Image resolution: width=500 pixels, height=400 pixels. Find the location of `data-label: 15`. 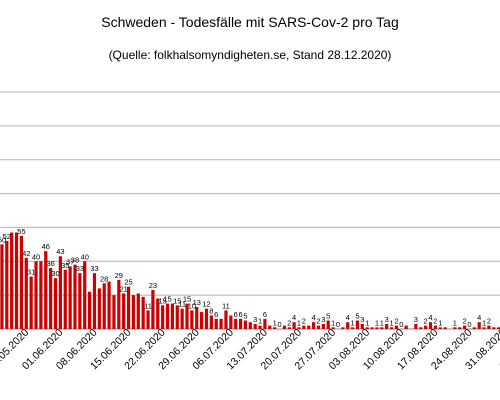

data-label: 15 is located at coordinates (162, 300).